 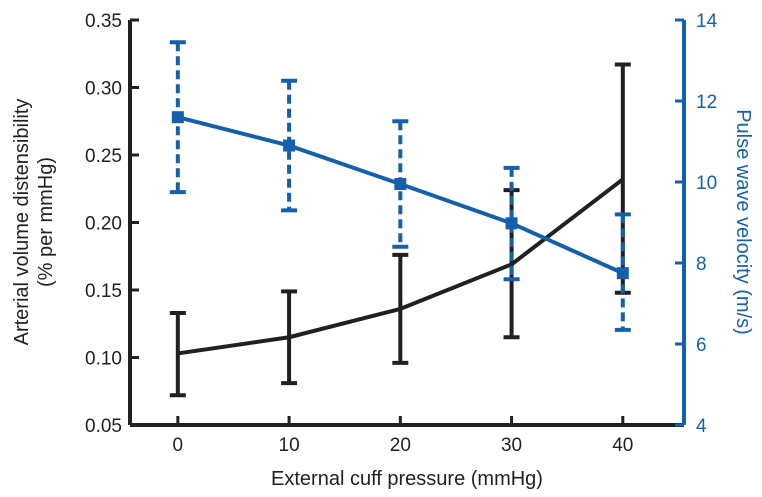 What do you see at coordinates (622, 445) in the screenshot?
I see `x-tick-label: 40` at bounding box center [622, 445].